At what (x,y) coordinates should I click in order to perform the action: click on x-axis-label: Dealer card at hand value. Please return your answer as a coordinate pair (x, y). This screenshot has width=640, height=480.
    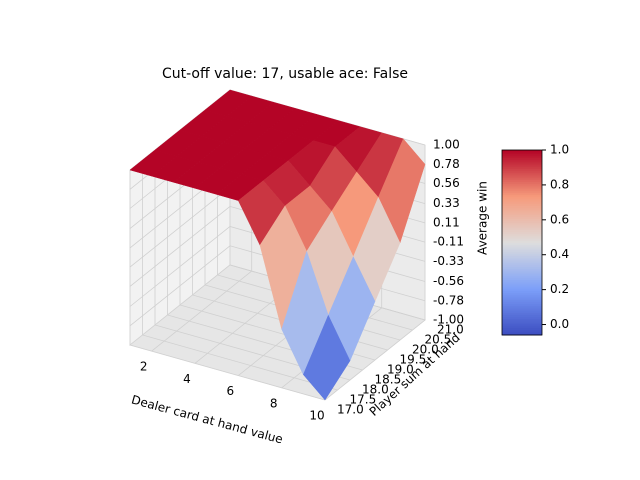
    Looking at the image, I should click on (207, 420).